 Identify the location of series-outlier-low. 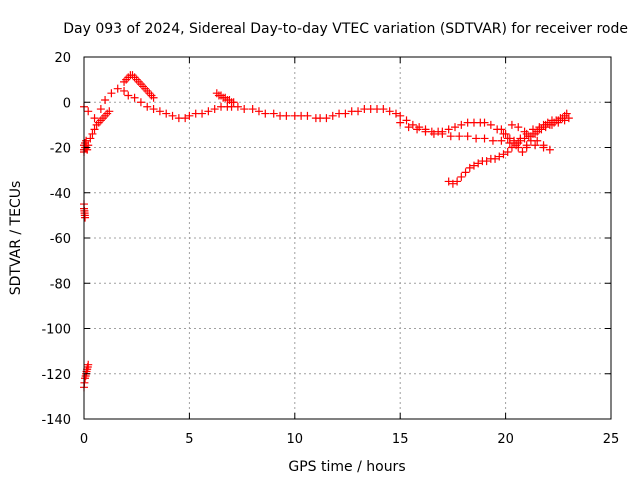
(86, 376).